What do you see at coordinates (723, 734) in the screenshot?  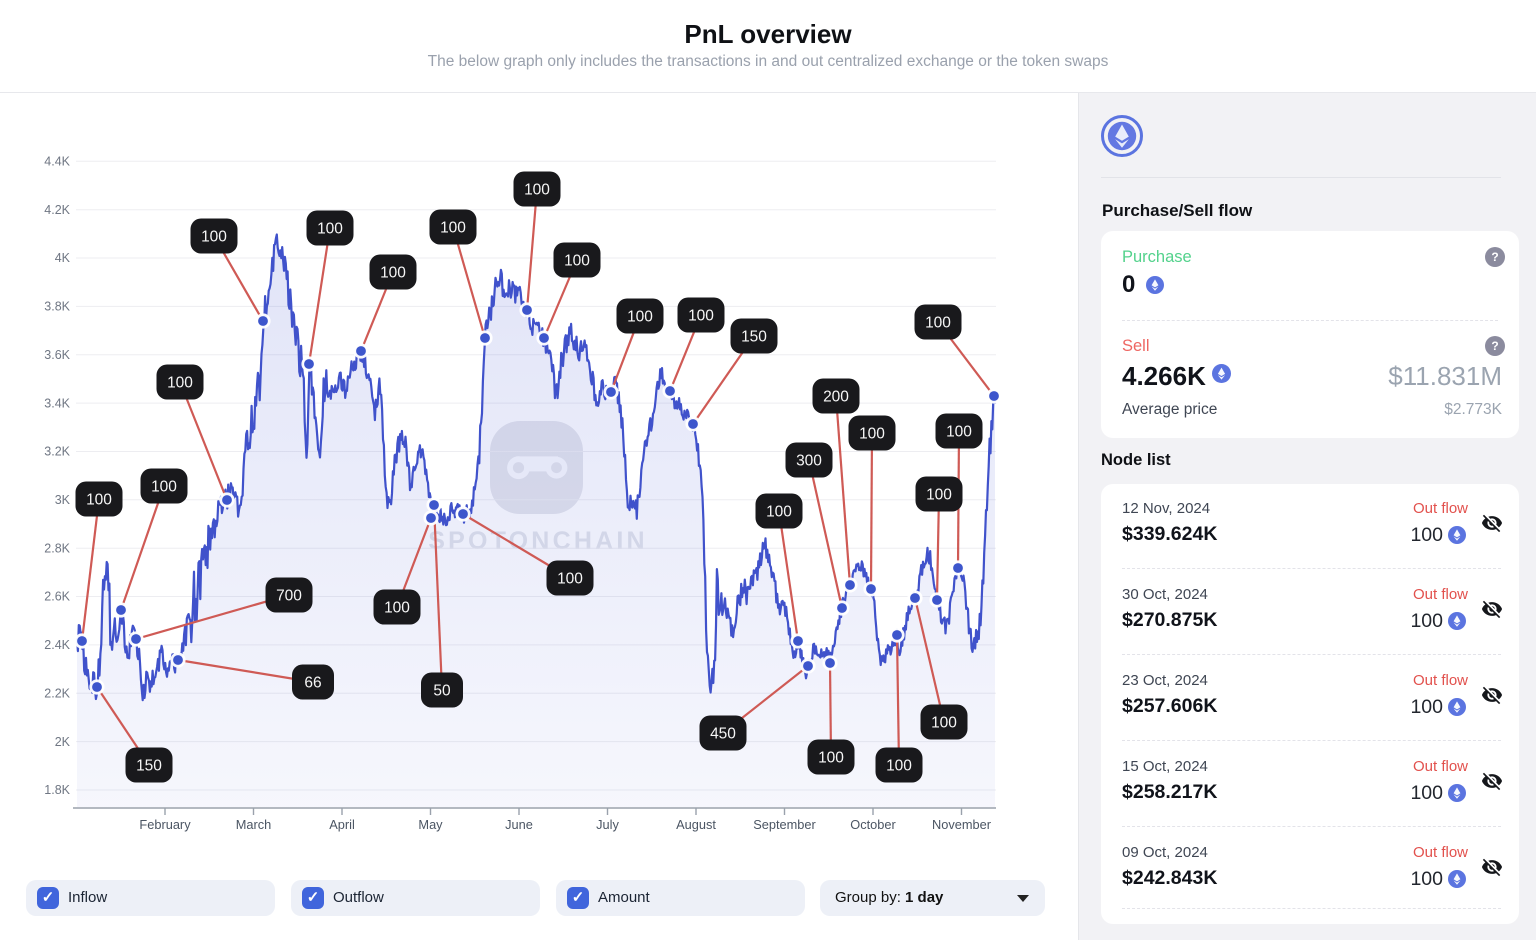 I see `svg-text: 450` at bounding box center [723, 734].